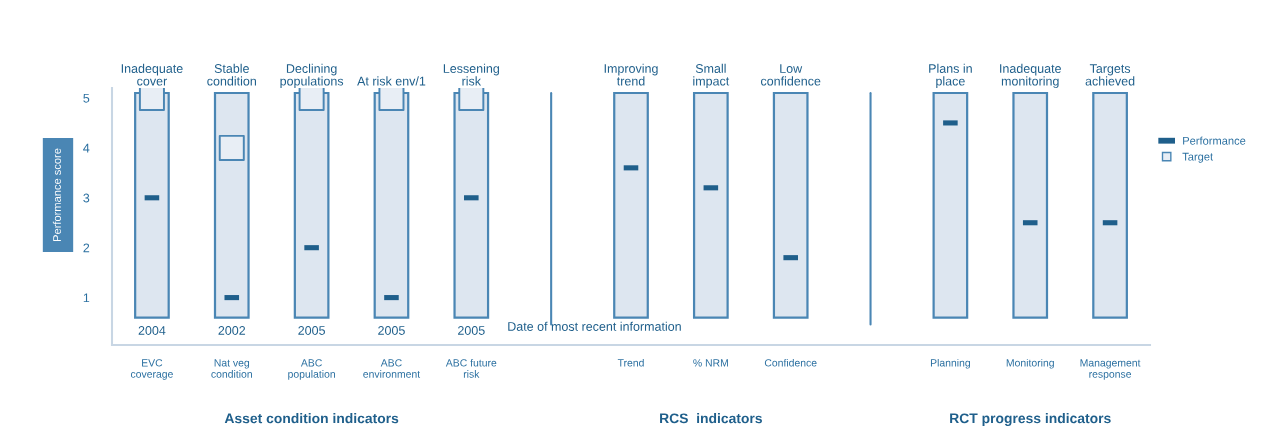 Image resolution: width=1280 pixels, height=448 pixels. What do you see at coordinates (152, 330) in the screenshot?
I see `annotation: 2004` at bounding box center [152, 330].